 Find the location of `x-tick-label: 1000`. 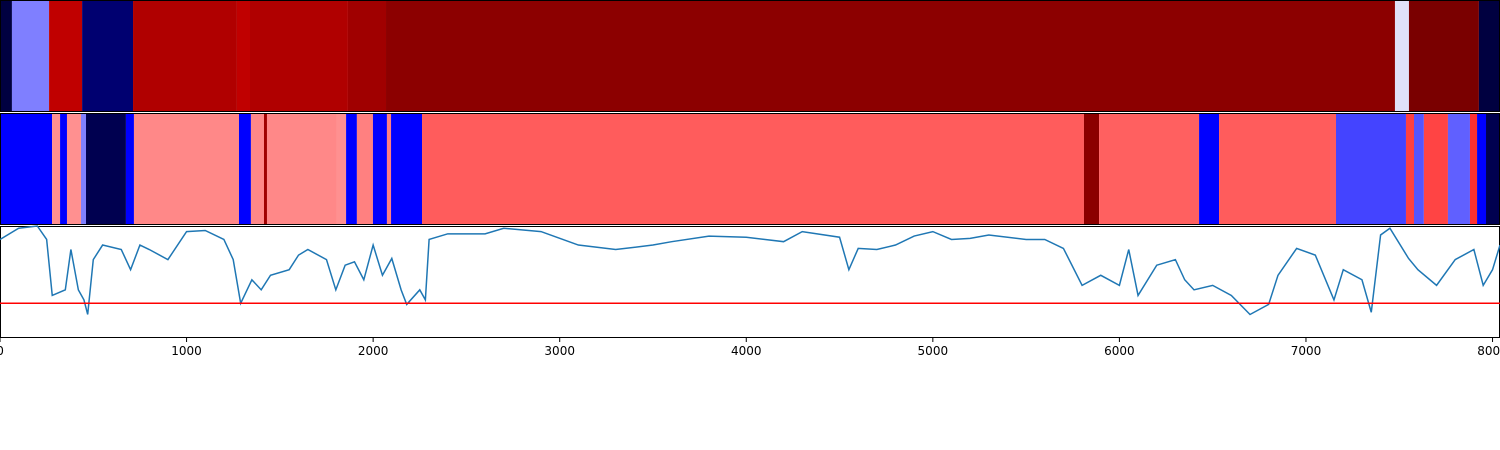

x-tick-label: 1000 is located at coordinates (186, 351).